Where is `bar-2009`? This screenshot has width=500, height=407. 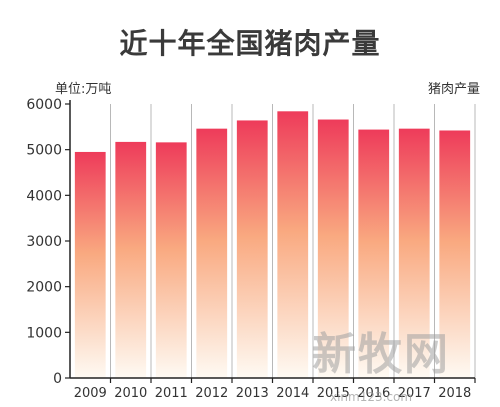
bar-2009 is located at coordinates (90, 264).